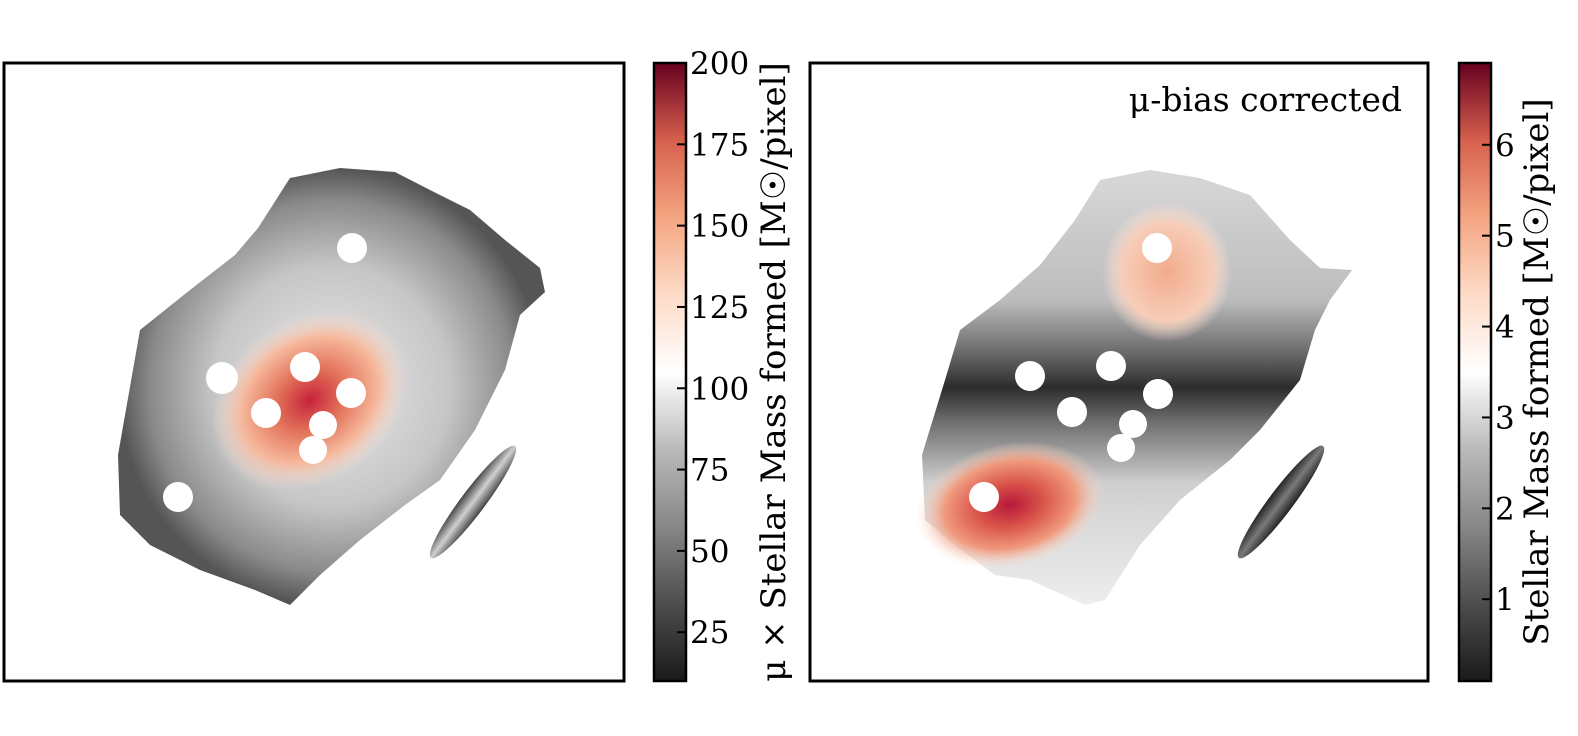  I want to click on colorbar-tick-label: 1, so click(1505, 600).